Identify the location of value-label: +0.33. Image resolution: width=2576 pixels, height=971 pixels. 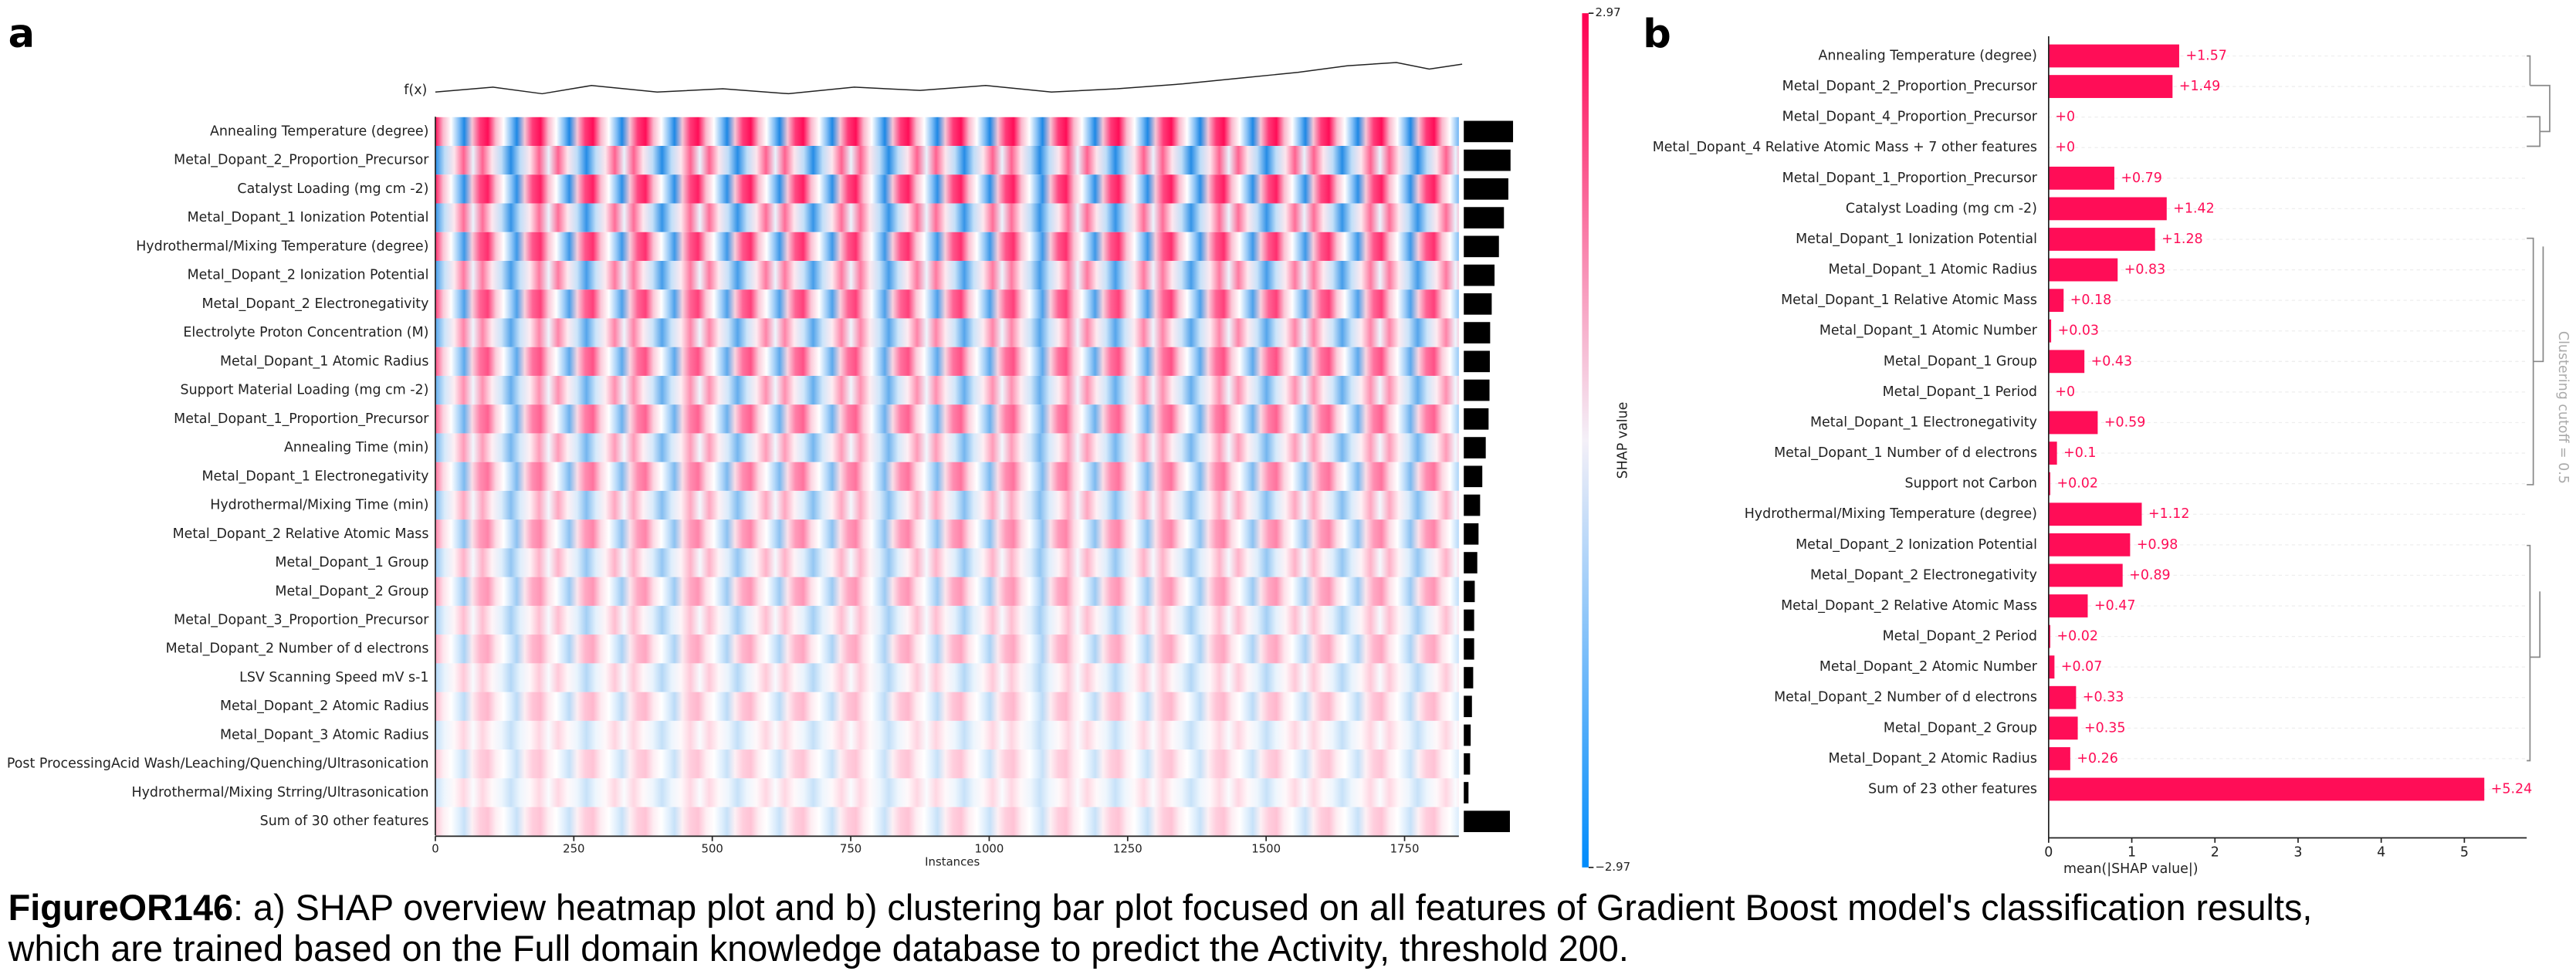
(2103, 697).